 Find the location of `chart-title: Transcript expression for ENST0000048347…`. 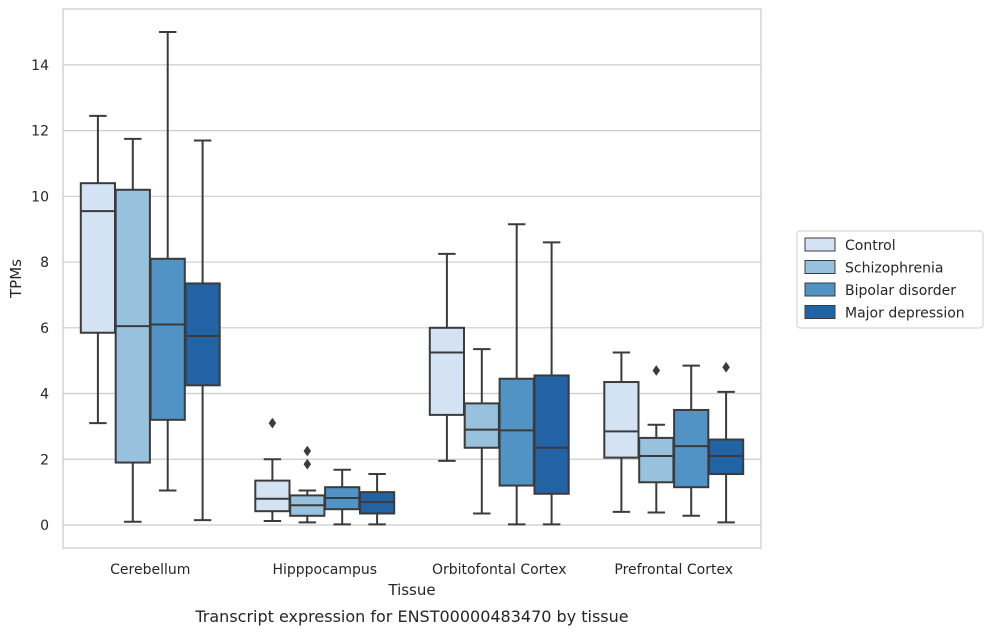

chart-title: Transcript expression for ENST0000048347… is located at coordinates (411, 616).